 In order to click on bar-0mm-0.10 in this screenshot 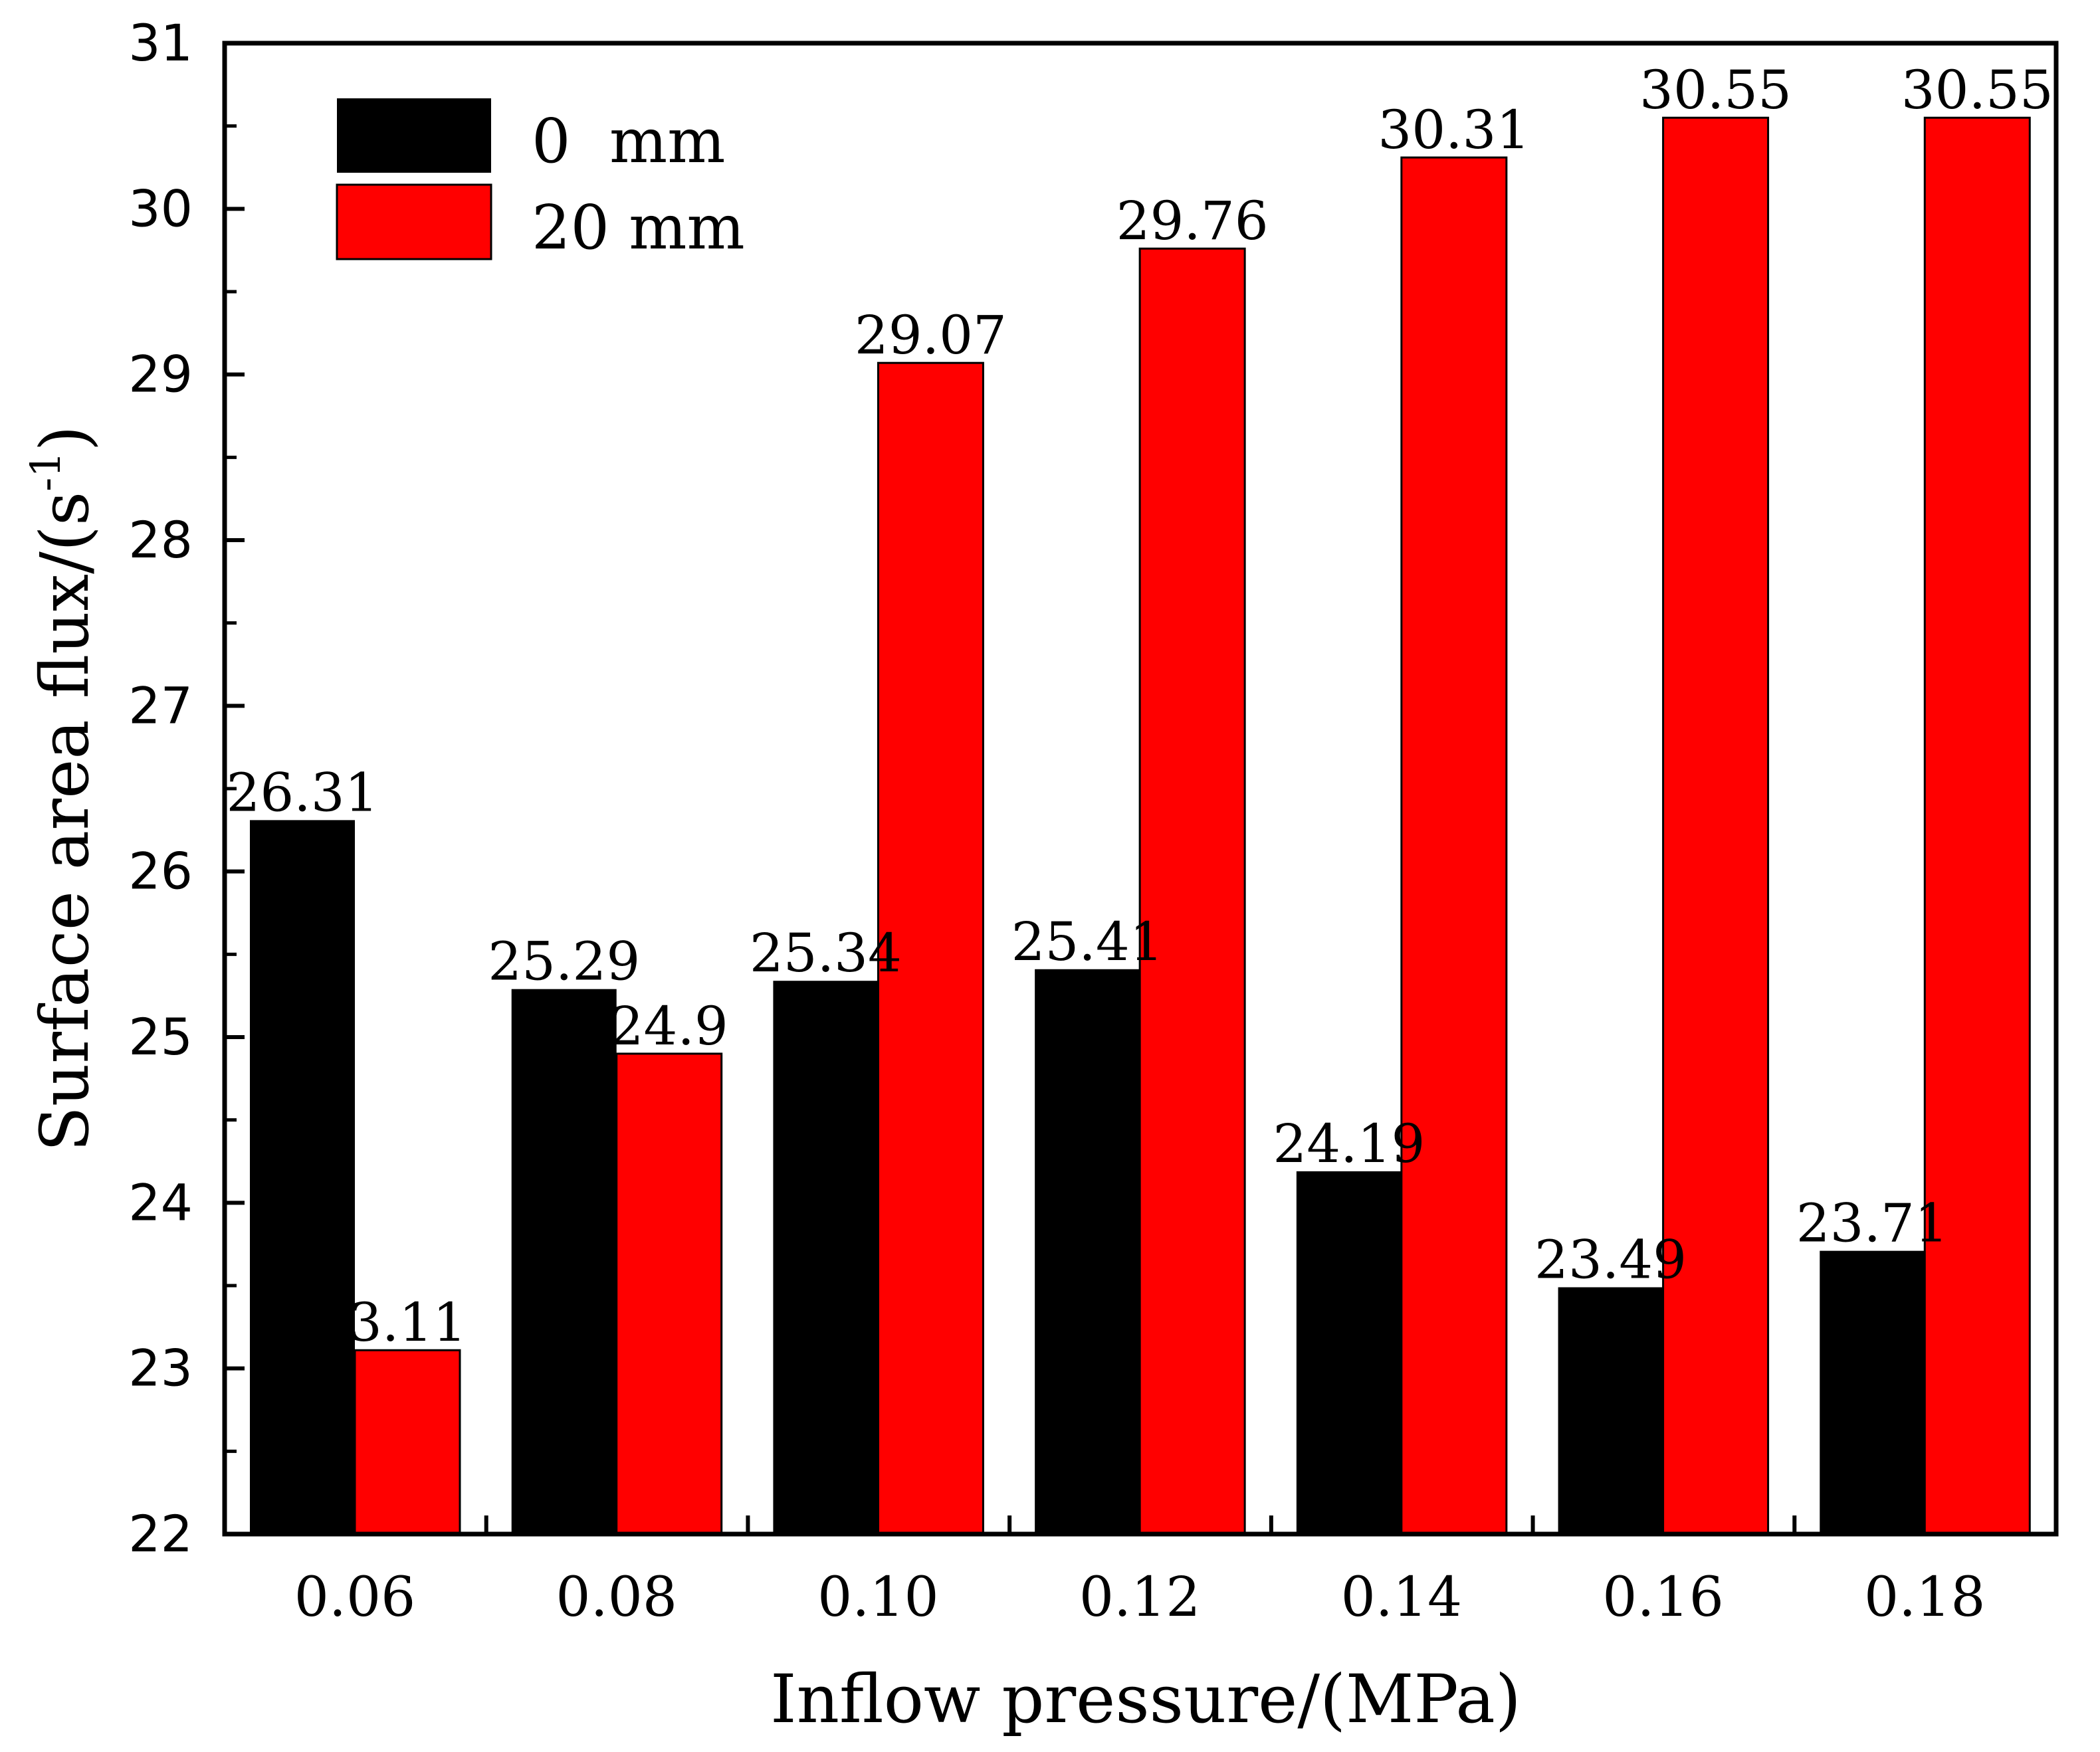, I will do `click(826, 1257)`.